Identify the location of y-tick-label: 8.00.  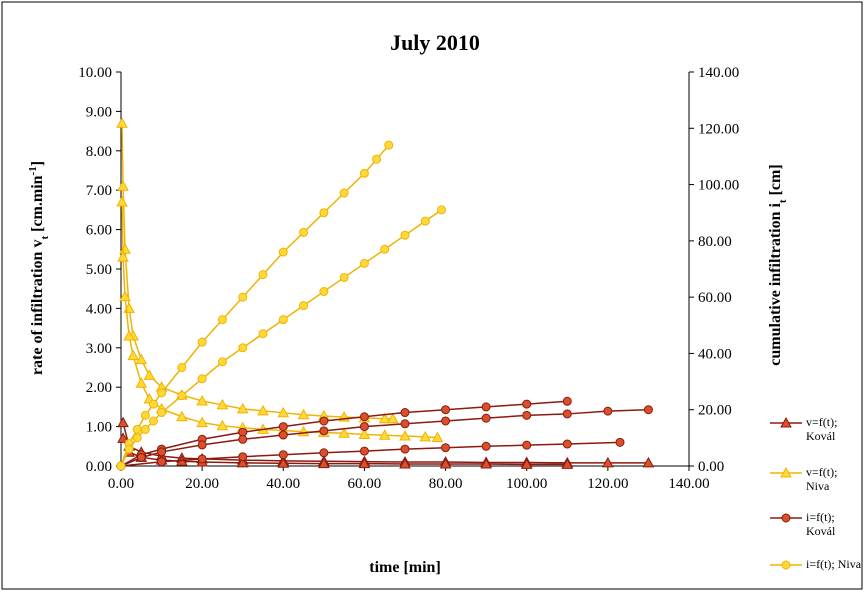
(99, 152).